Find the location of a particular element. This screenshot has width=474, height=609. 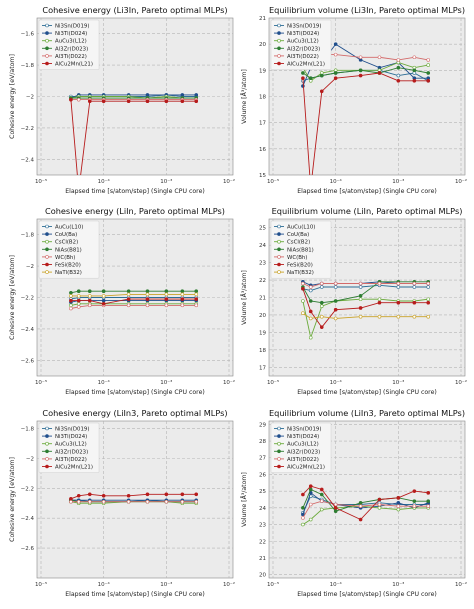

x-tick-label: 10⁻³ is located at coordinates (398, 181).